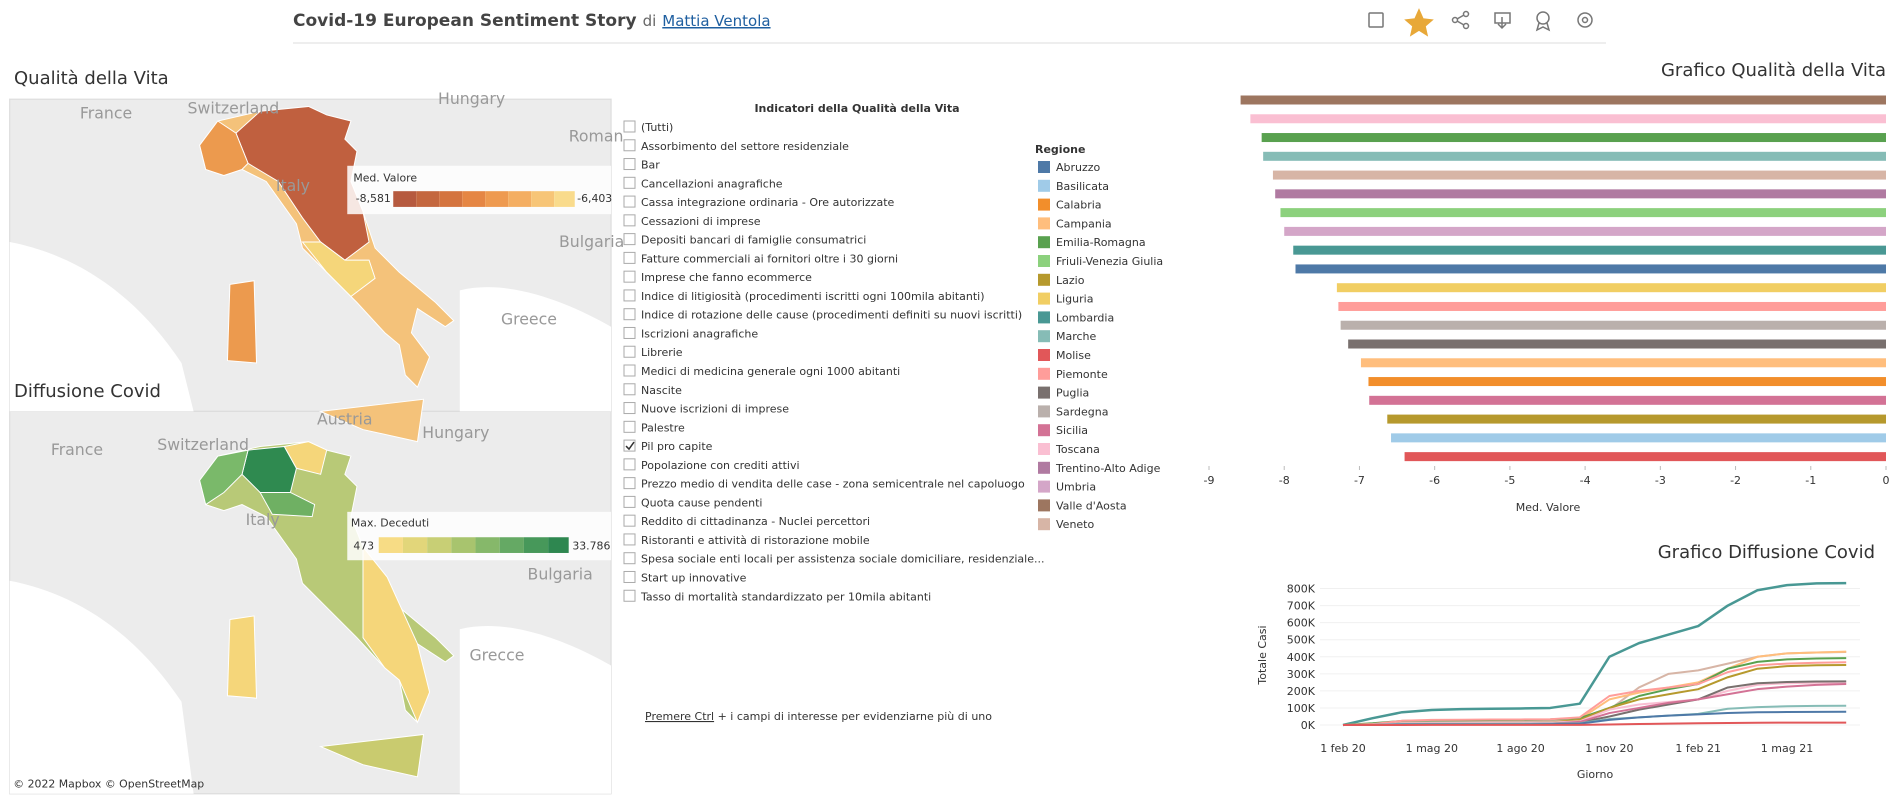 The width and height of the screenshot is (1897, 801). What do you see at coordinates (1076, 336) in the screenshot?
I see `legend-item: Marche` at bounding box center [1076, 336].